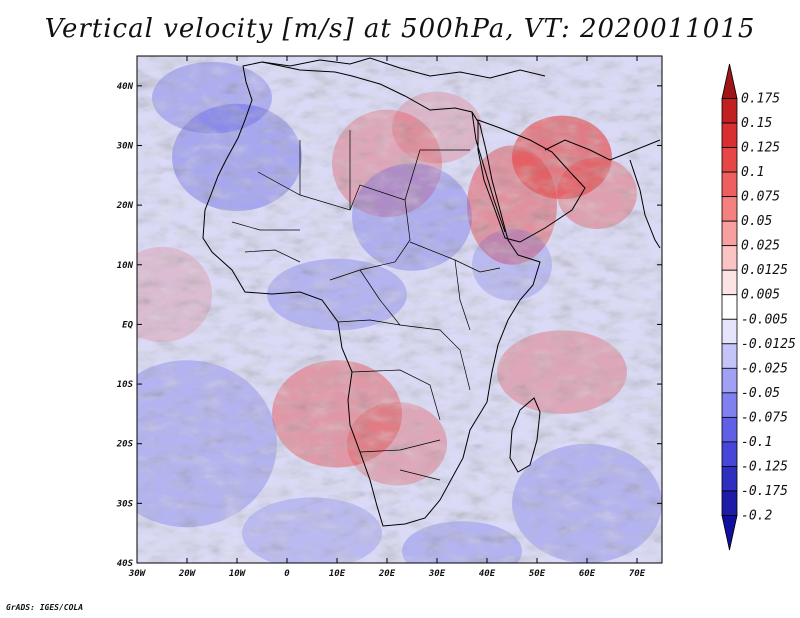  Describe the element at coordinates (760, 246) in the screenshot. I see `colorbar-label: 0.025` at that location.